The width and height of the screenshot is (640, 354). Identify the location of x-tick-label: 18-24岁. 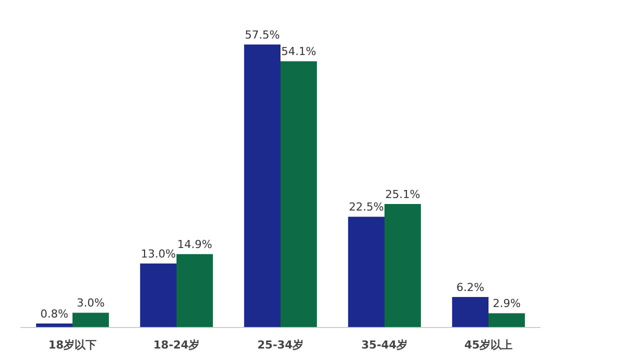
(176, 345).